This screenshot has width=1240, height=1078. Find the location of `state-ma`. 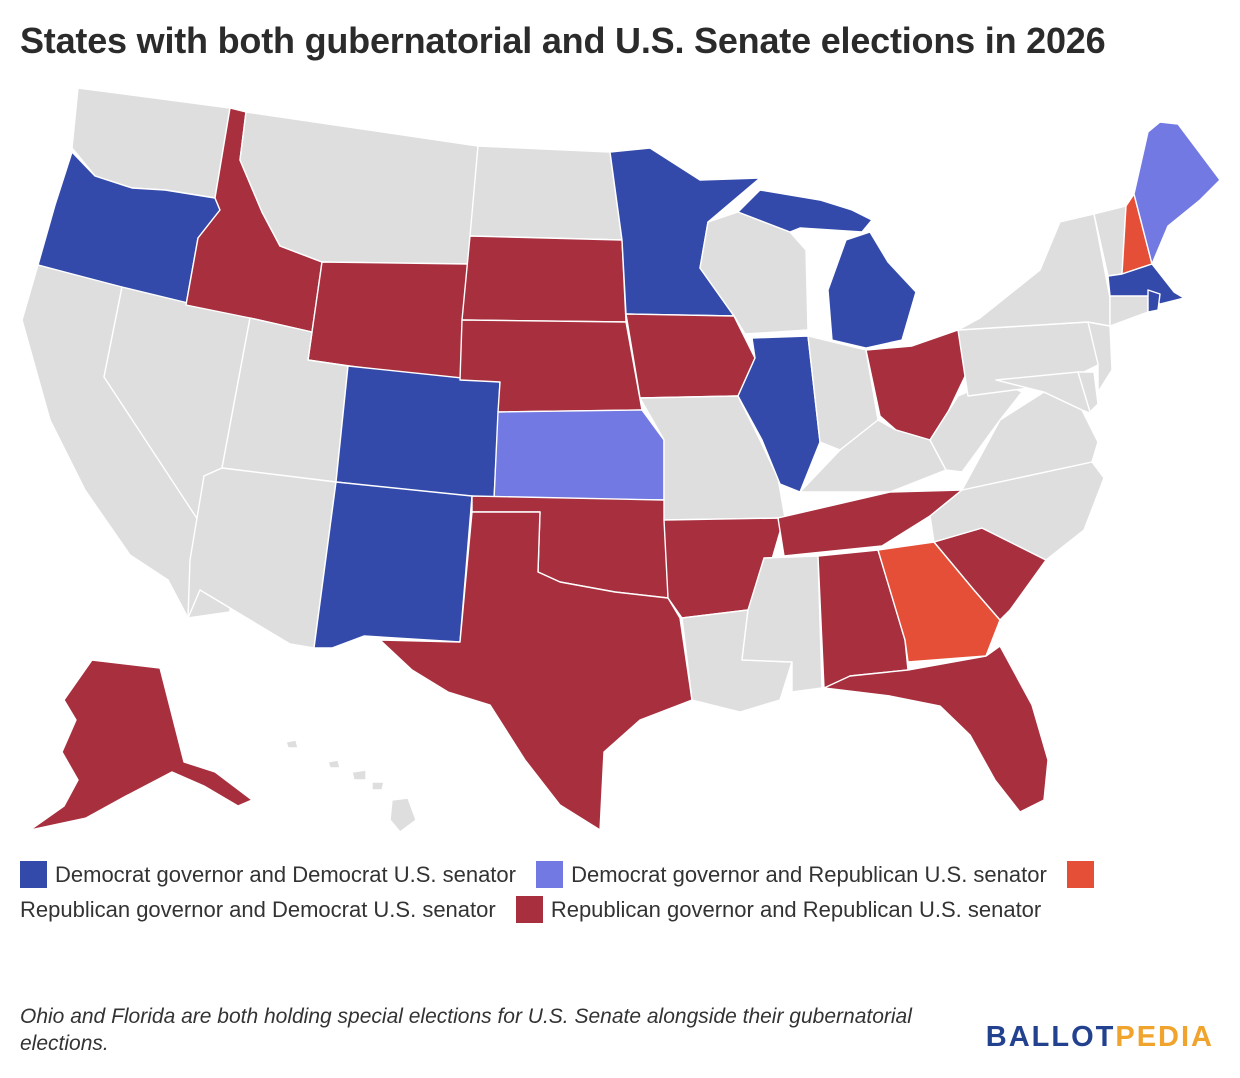

state-ma is located at coordinates (1146, 284).